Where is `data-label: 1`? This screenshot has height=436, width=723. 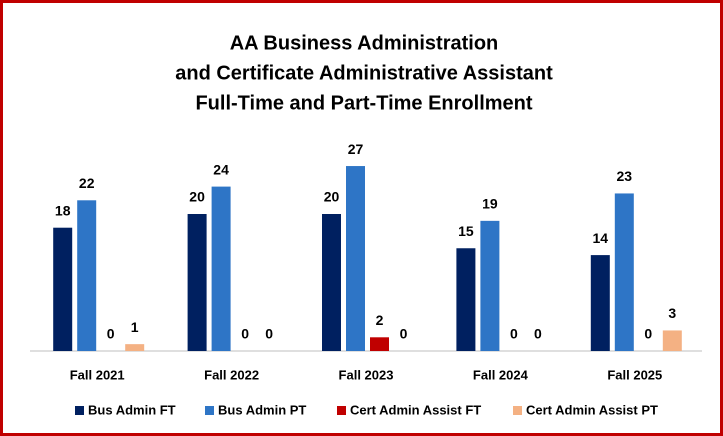 data-label: 1 is located at coordinates (135, 327).